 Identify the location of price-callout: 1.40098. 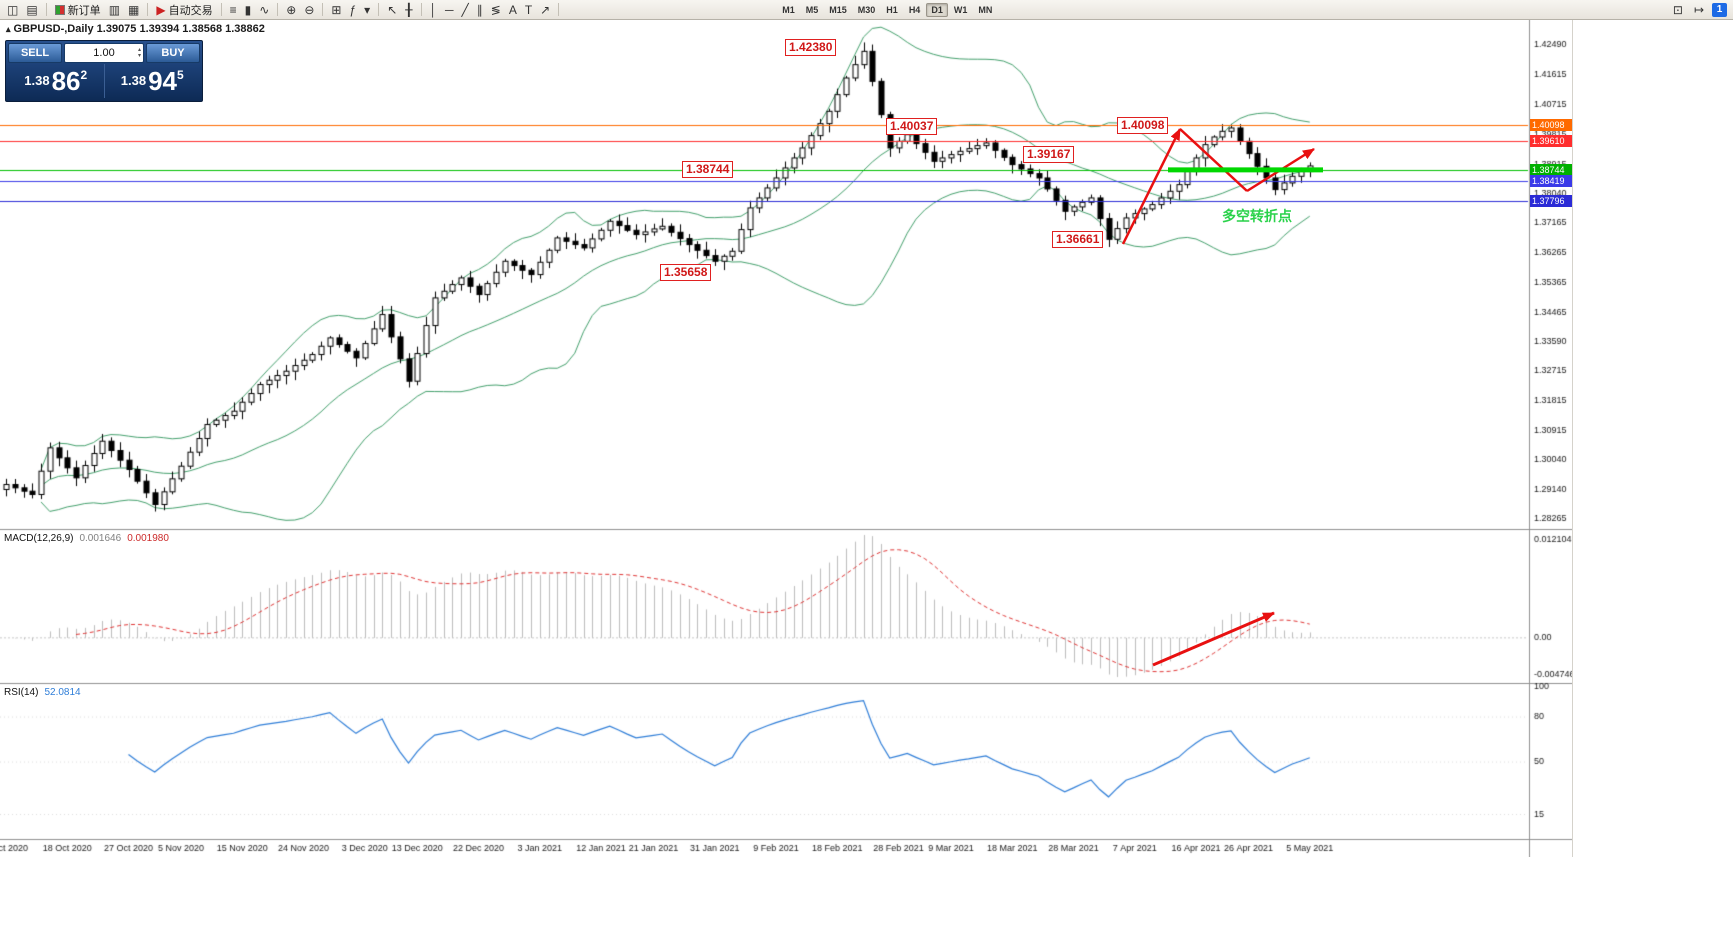
(1143, 125).